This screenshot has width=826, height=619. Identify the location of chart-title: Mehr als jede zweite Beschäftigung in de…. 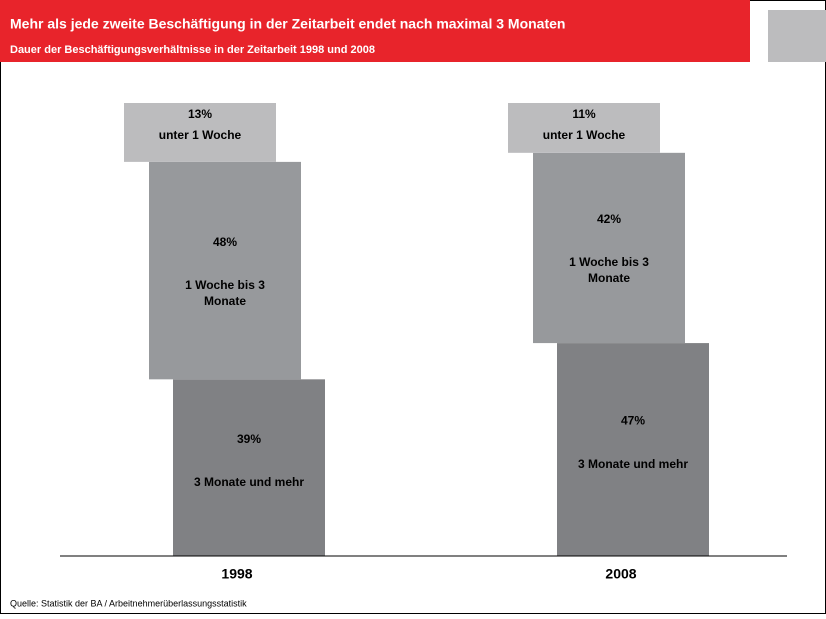
(287, 24).